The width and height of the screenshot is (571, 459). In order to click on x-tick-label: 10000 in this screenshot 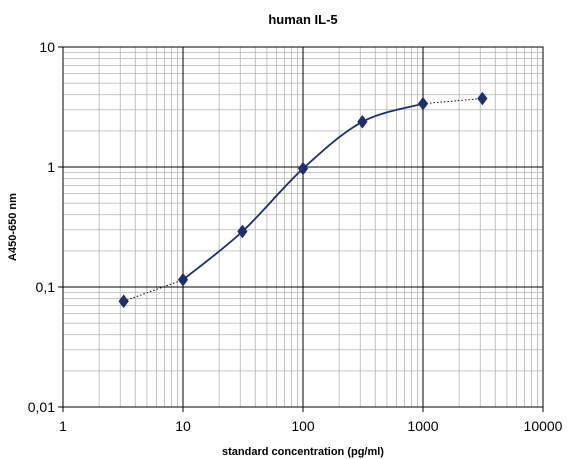, I will do `click(543, 426)`.